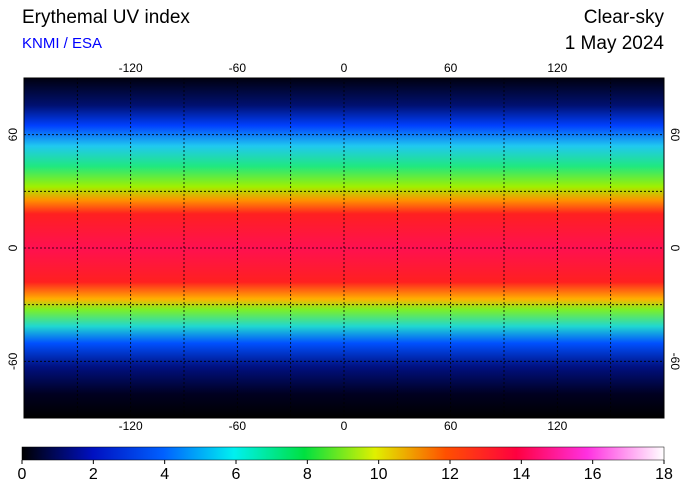 The image size is (688, 490). I want to click on colorbar-tick-label: 2, so click(93, 474).